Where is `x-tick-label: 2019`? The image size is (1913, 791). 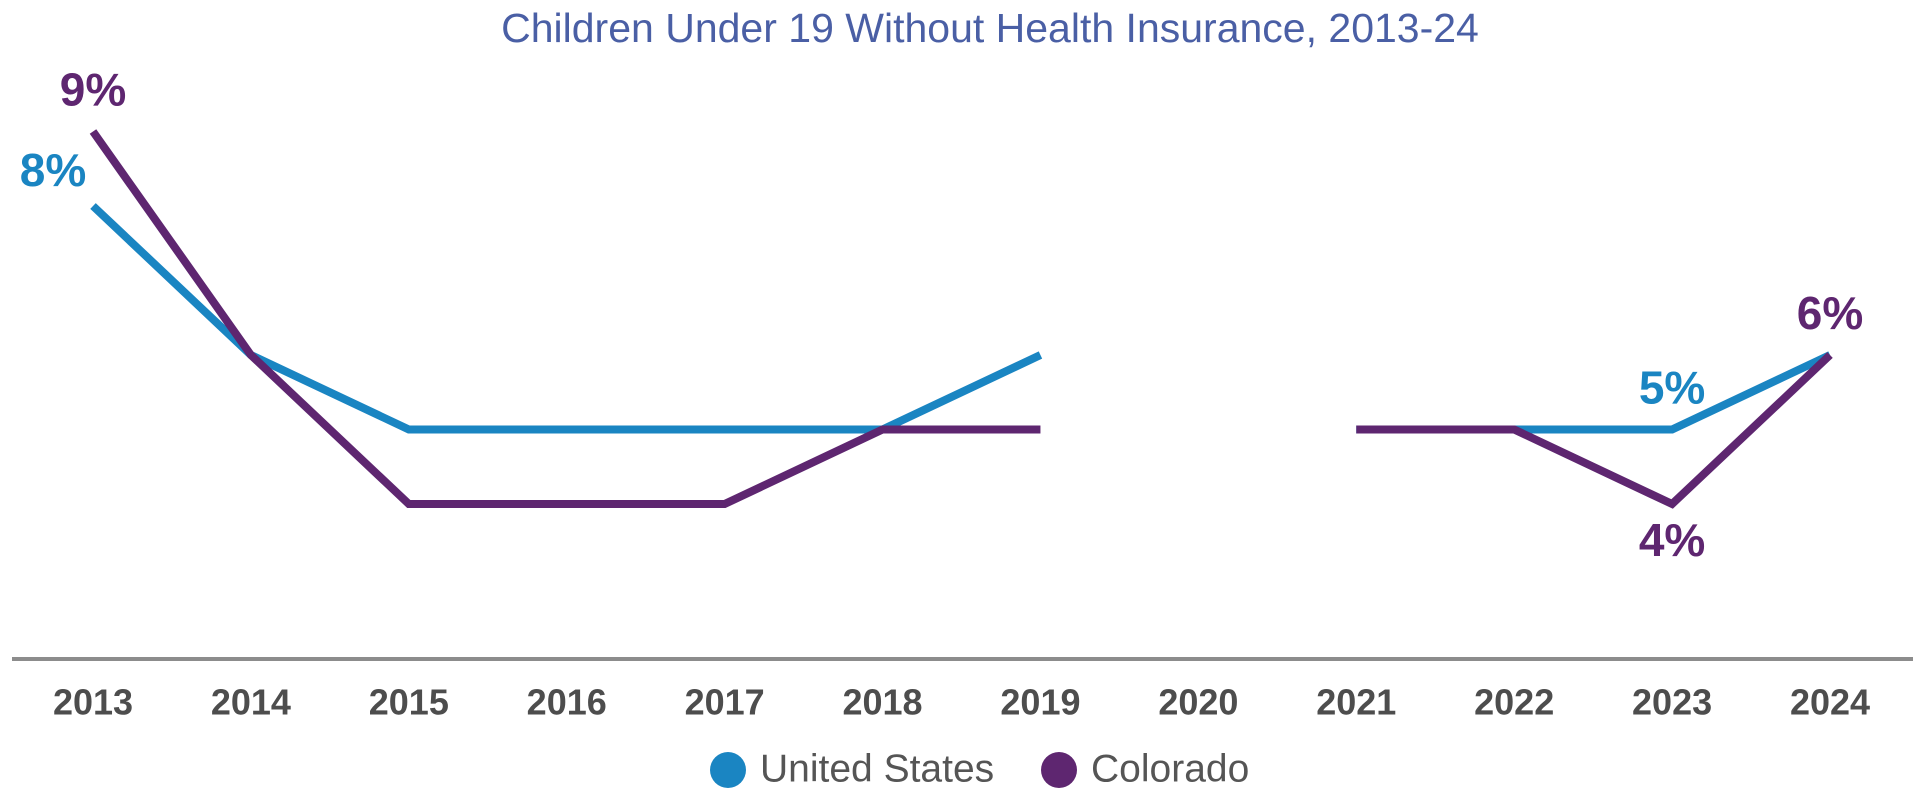 x-tick-label: 2019 is located at coordinates (1040, 702).